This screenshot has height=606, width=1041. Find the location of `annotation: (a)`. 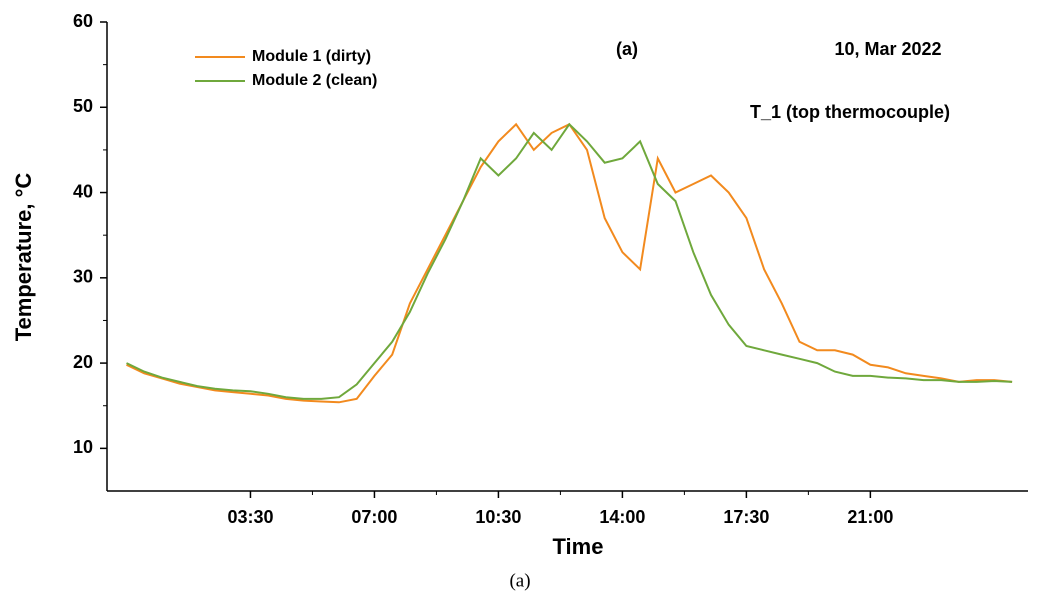

annotation: (a) is located at coordinates (627, 49).